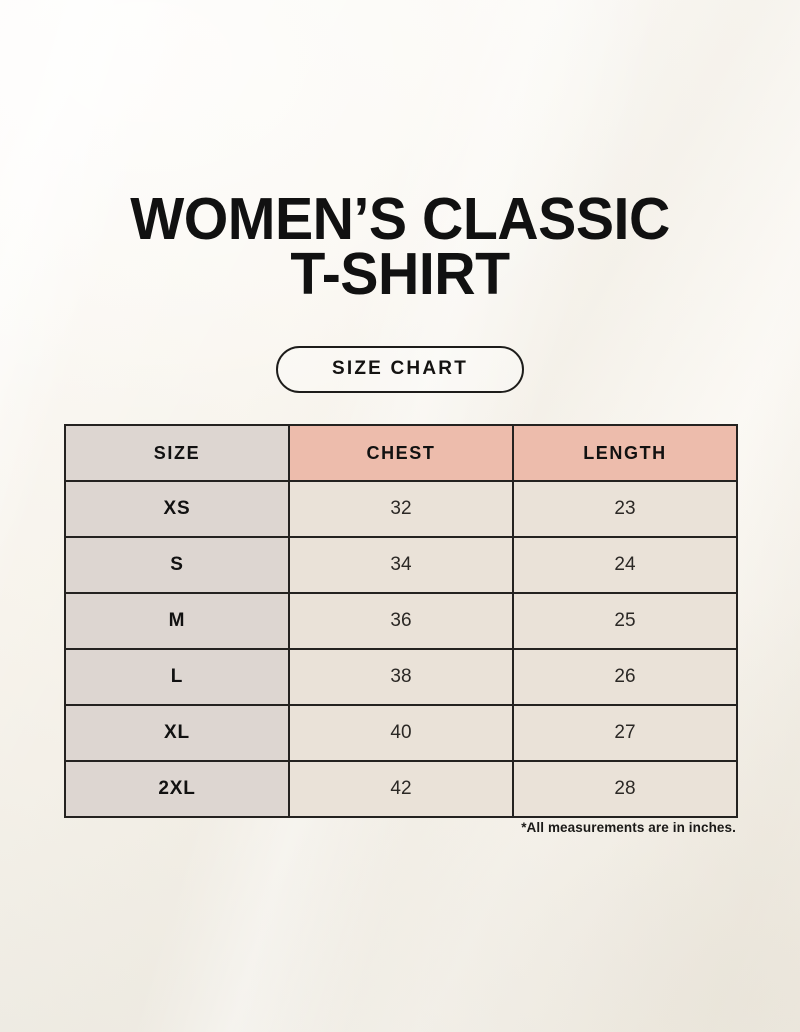 This screenshot has height=1032, width=800. What do you see at coordinates (177, 677) in the screenshot?
I see `cell-size: L` at bounding box center [177, 677].